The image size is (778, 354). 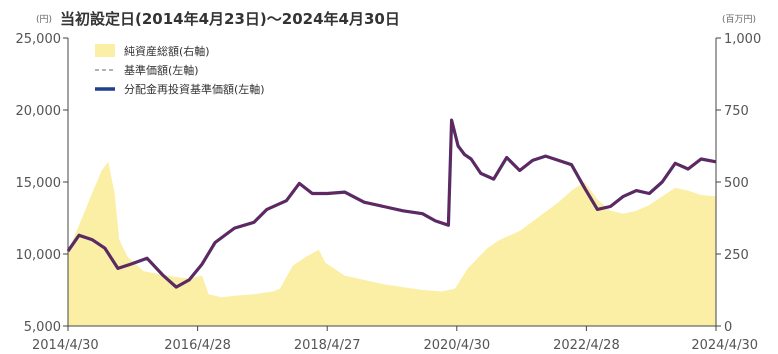 I want to click on chart-title: (円) 当初設定日(2014年4月23日)～2024年4月30日 (百万円), so click(x=396, y=19).